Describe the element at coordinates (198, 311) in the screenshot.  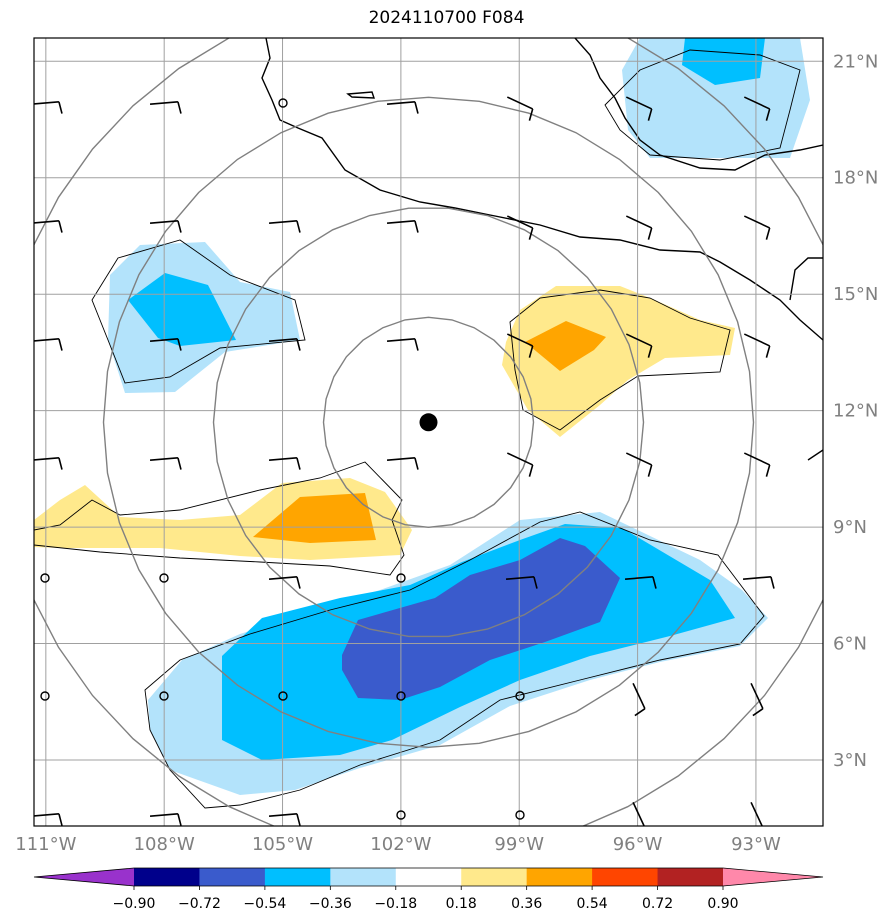
I see `contour-west` at that location.